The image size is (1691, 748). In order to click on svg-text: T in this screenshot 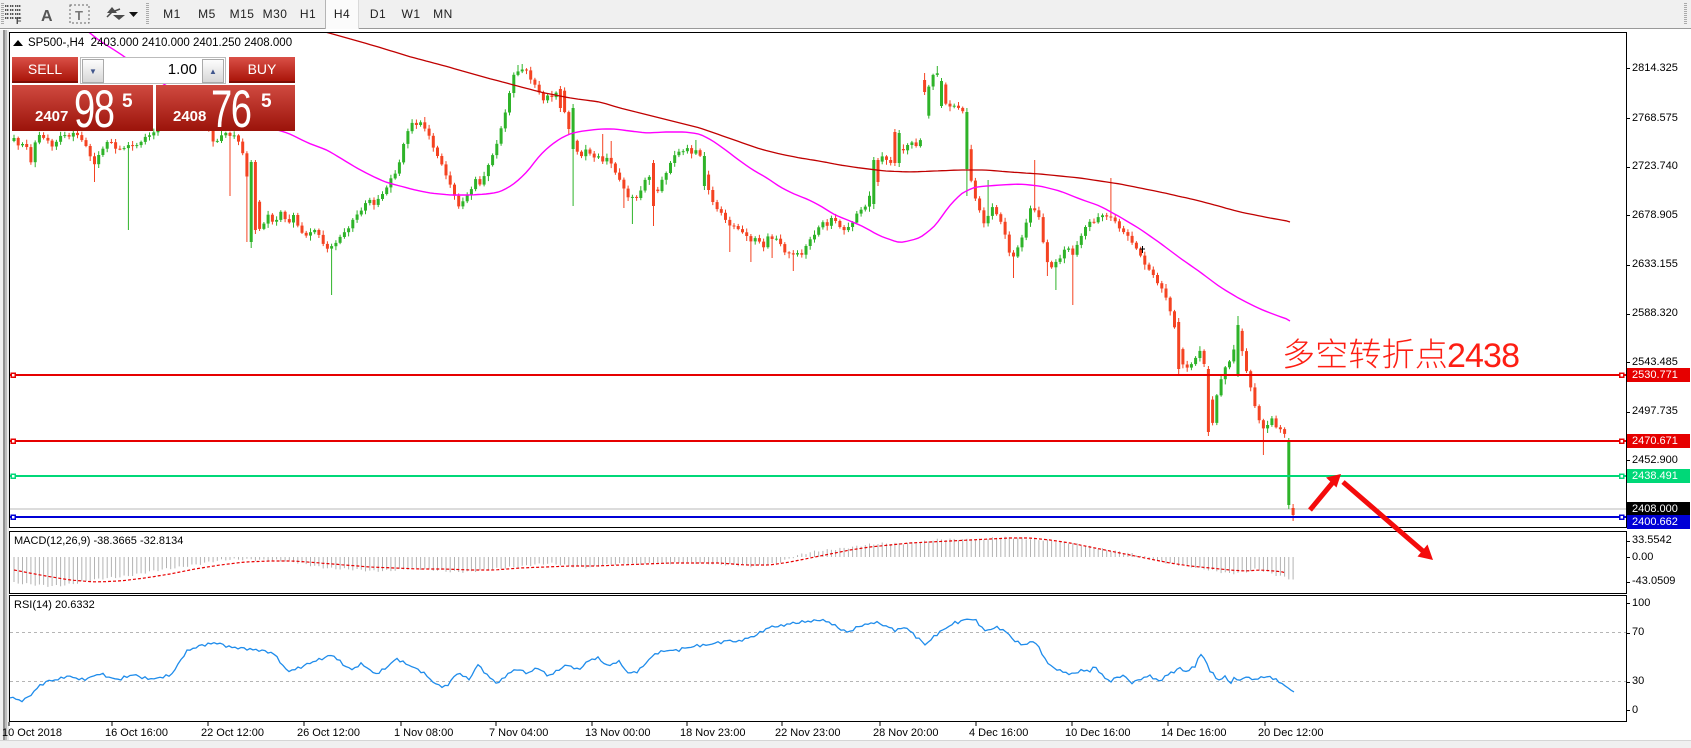, I will do `click(79, 15)`.